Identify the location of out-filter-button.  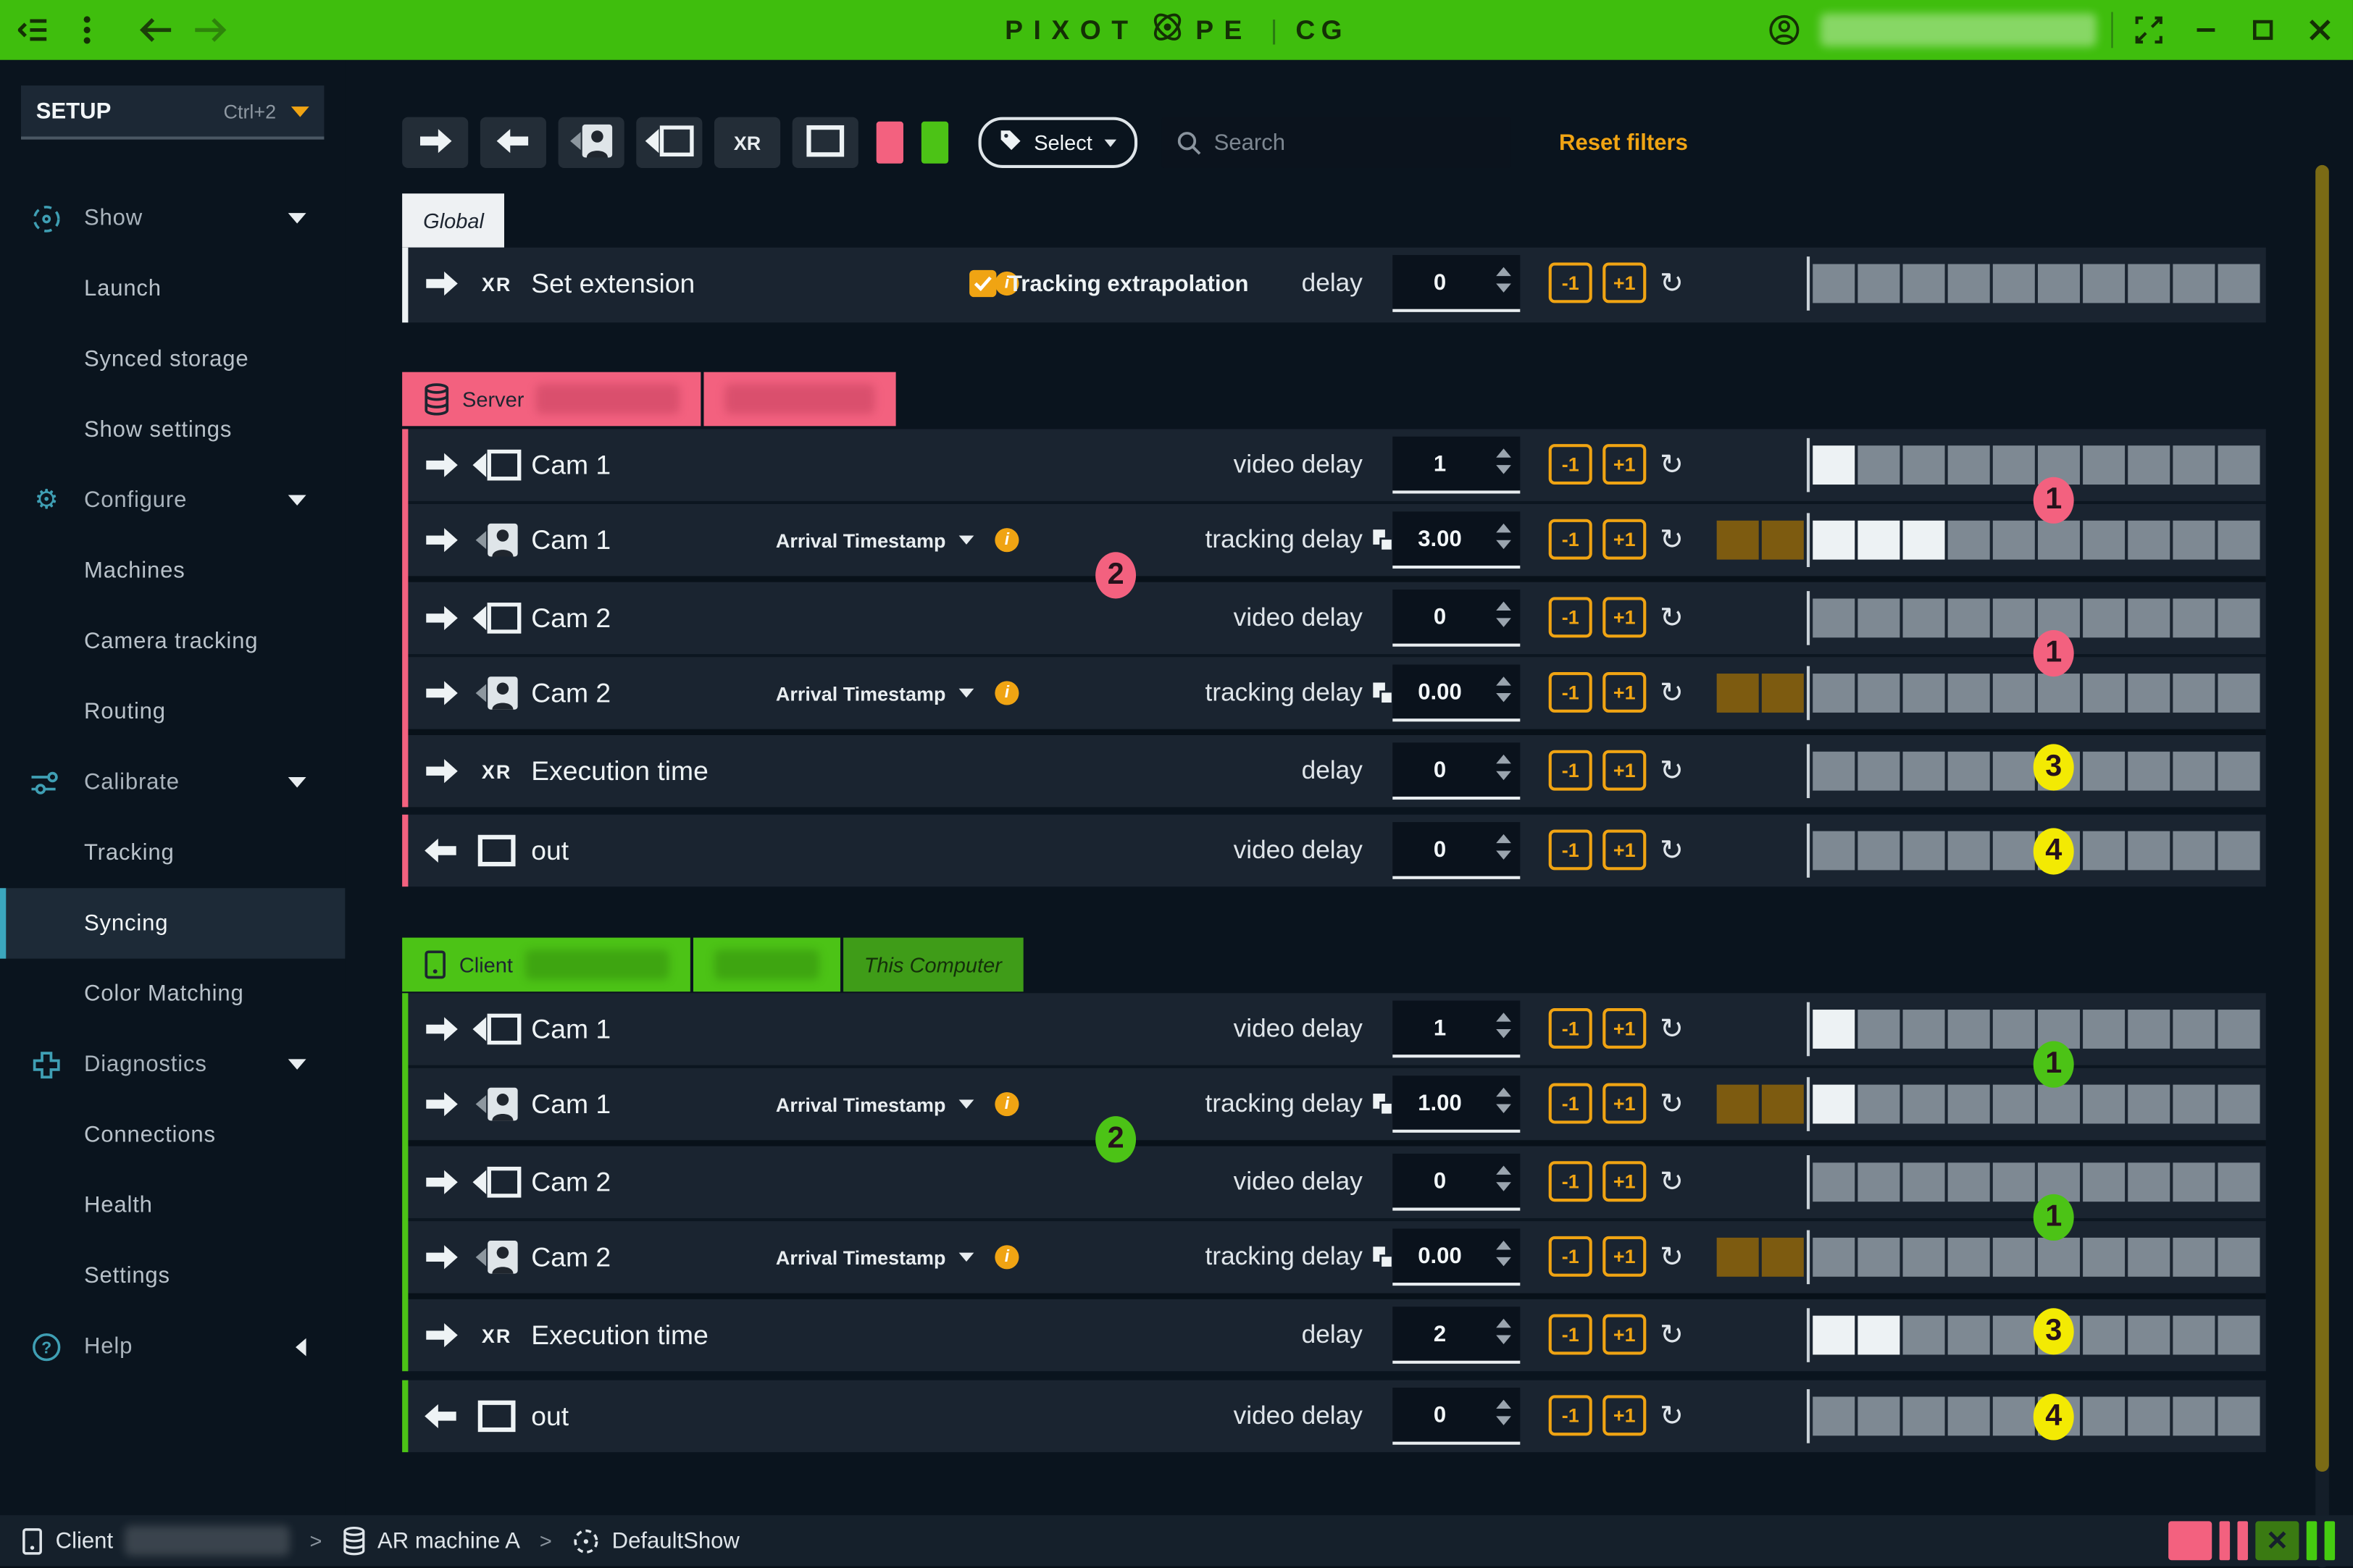
(825, 142).